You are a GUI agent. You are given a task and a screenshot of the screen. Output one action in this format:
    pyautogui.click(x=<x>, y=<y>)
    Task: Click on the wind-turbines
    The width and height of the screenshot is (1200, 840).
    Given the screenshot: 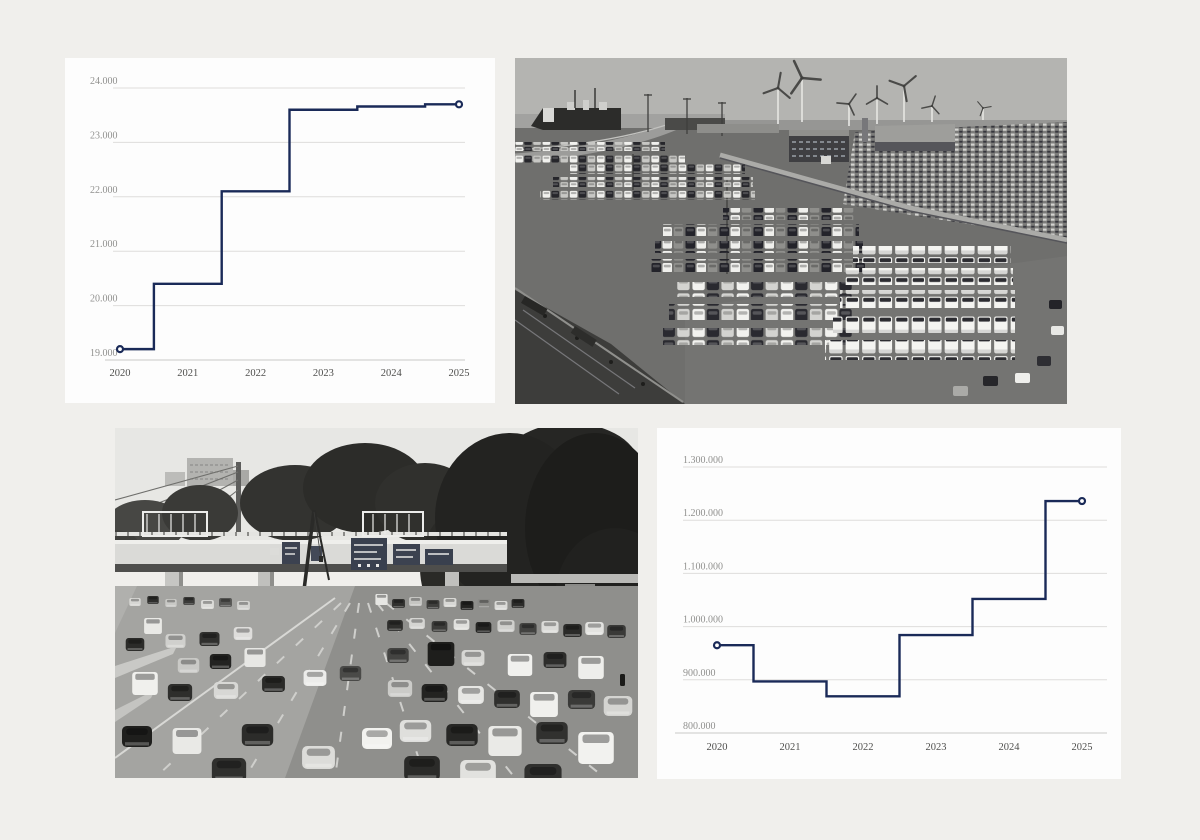 What is the action you would take?
    pyautogui.click(x=877, y=92)
    